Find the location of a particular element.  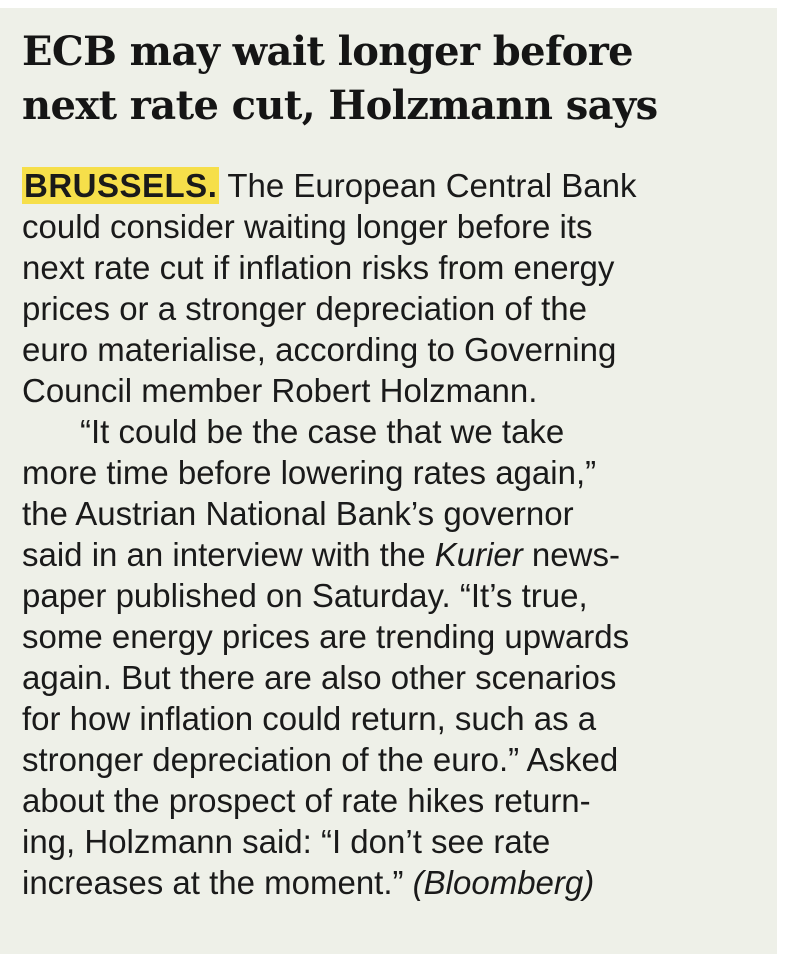

headline-line: ECB may wait longer before is located at coordinates (328, 51).